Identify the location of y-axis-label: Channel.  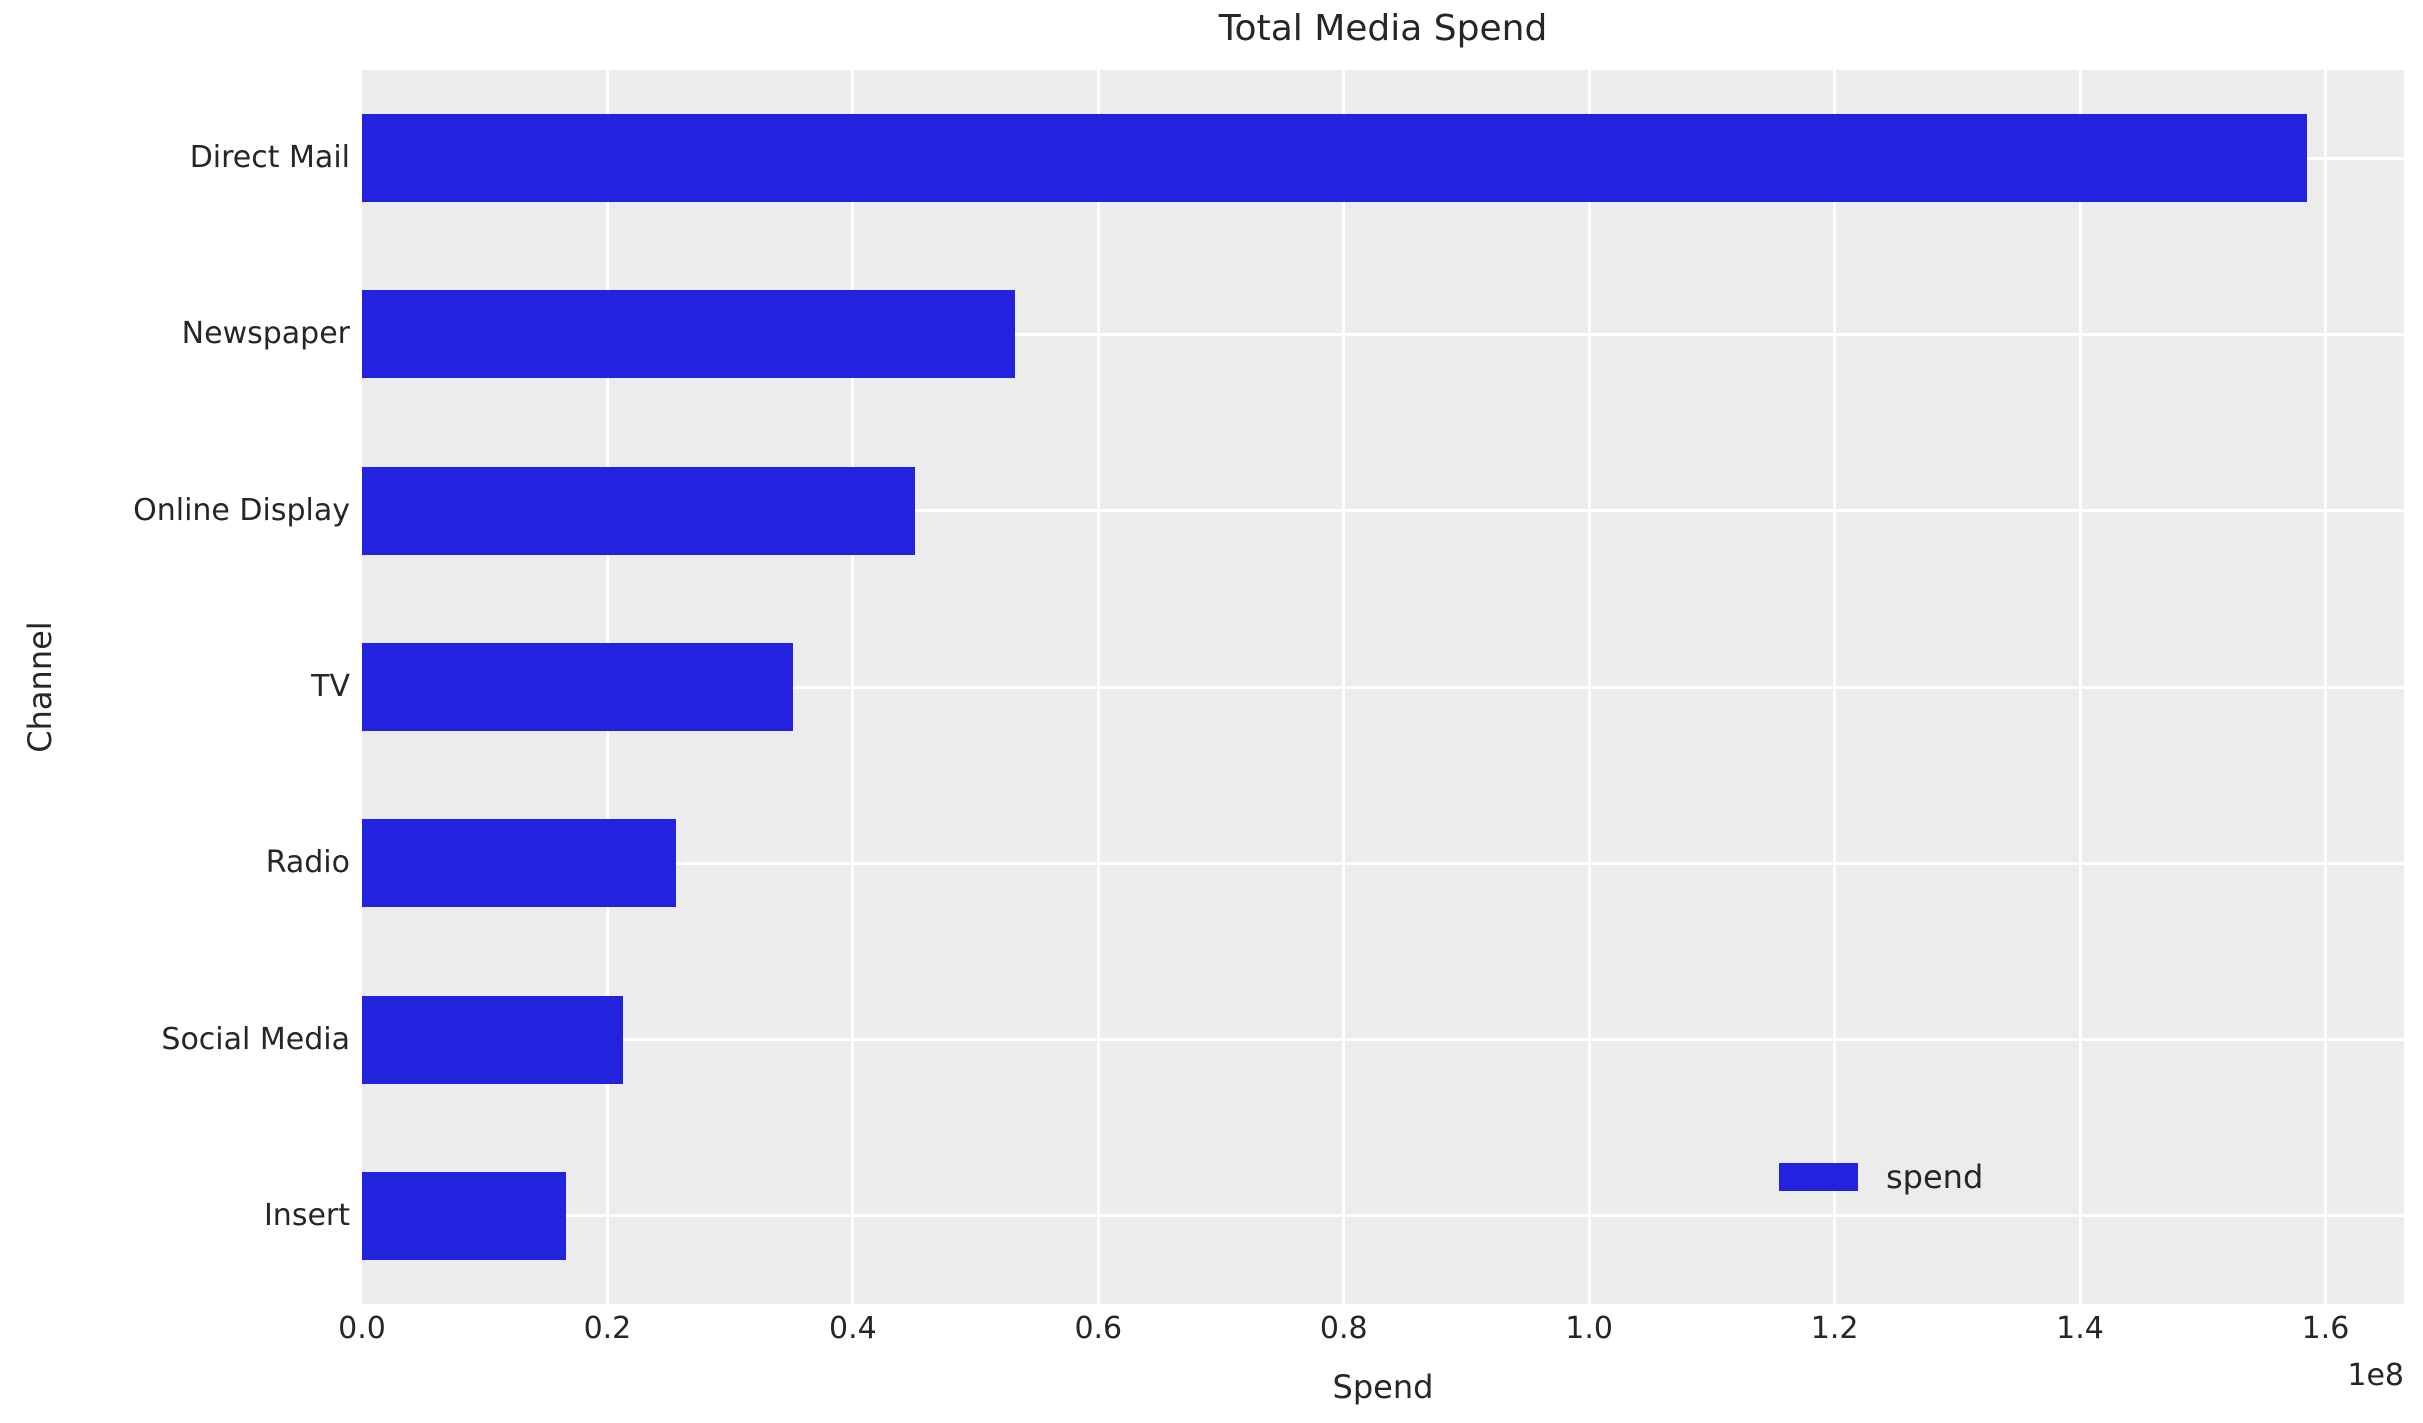
(40, 687).